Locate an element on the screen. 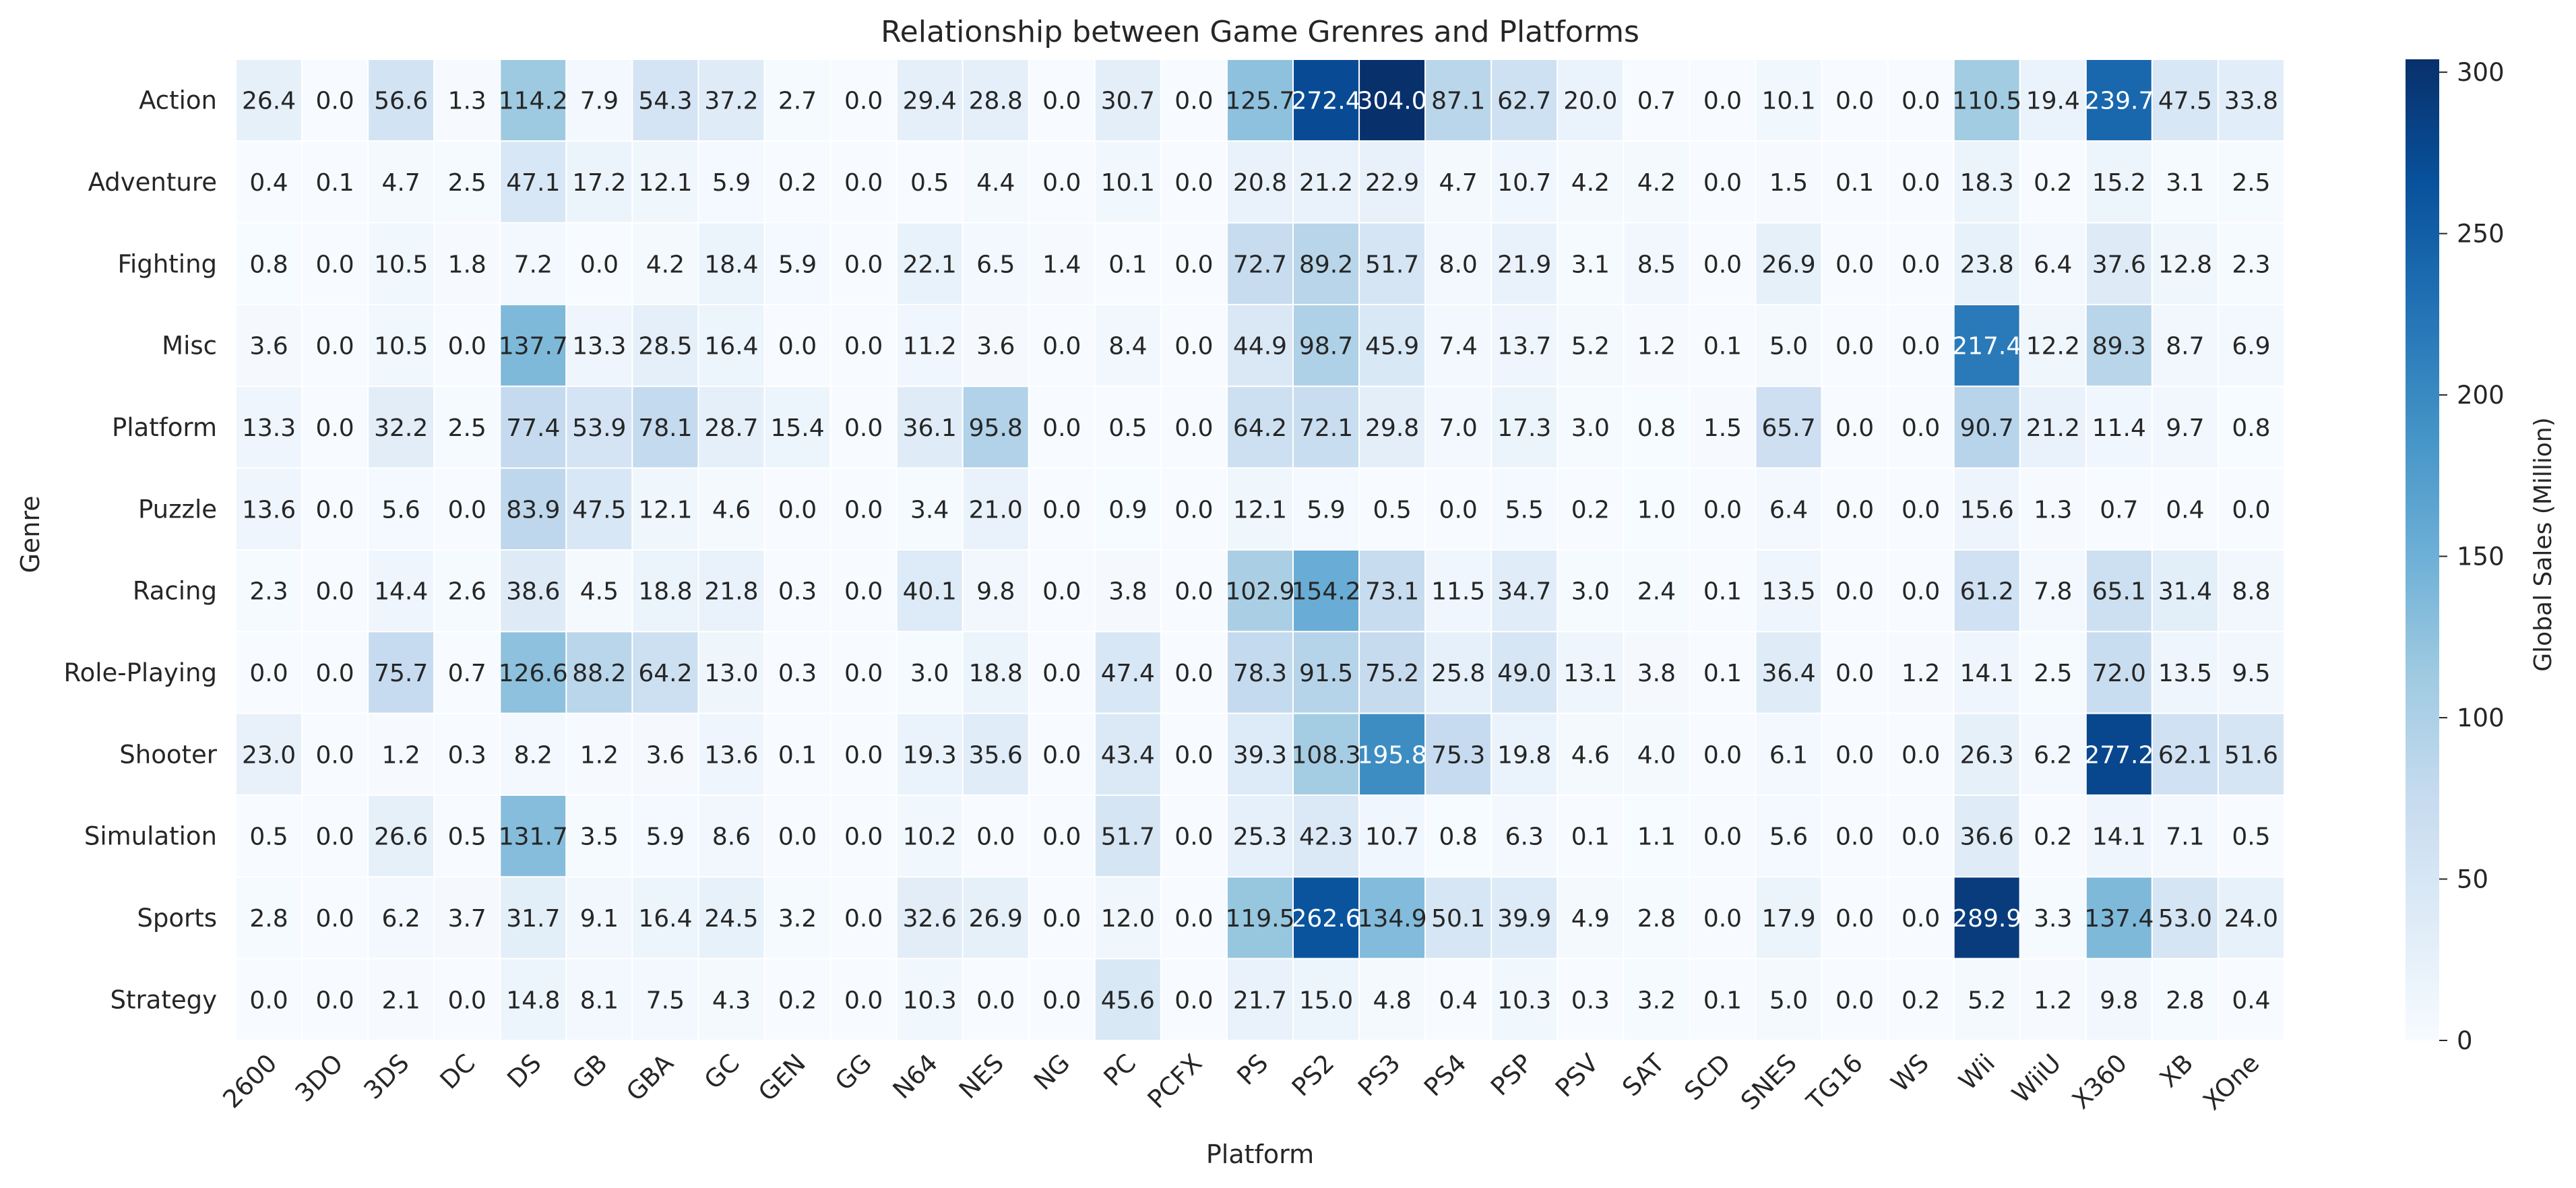  cell-value-label: 4.9 is located at coordinates (1590, 919).